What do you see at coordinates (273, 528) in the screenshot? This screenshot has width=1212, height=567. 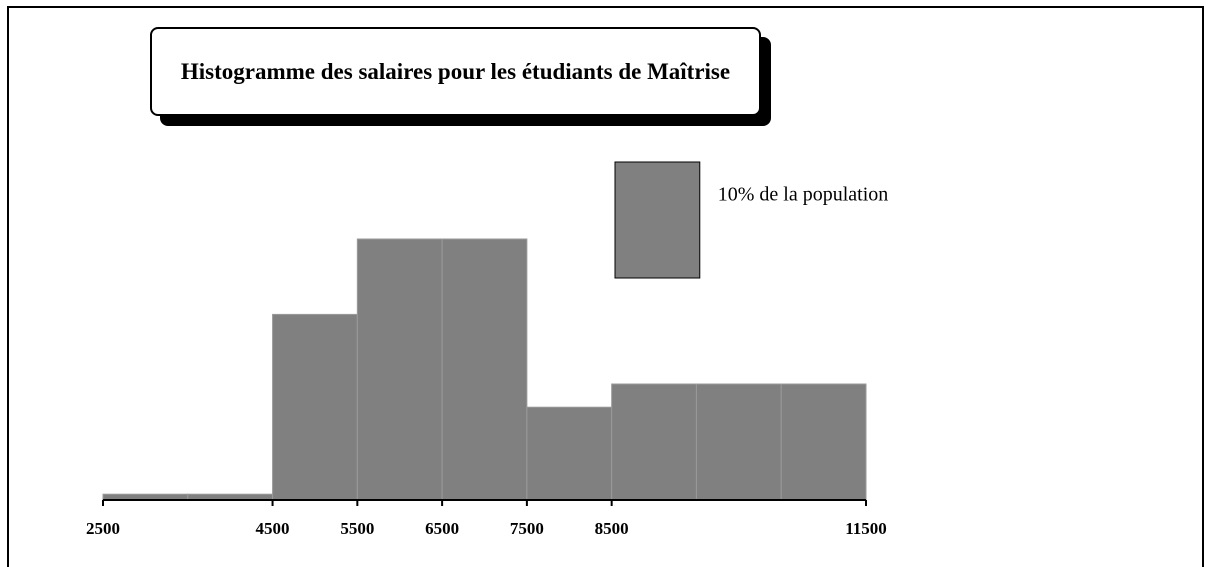 I see `x-tick-label: 4500` at bounding box center [273, 528].